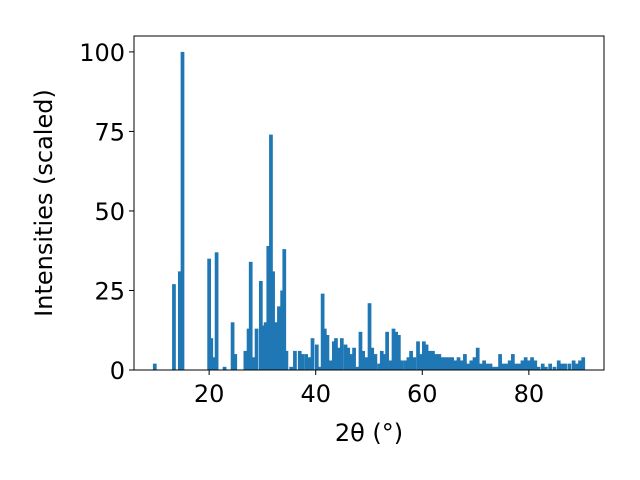 The height and width of the screenshot is (480, 640). What do you see at coordinates (369, 433) in the screenshot?
I see `x-axis-label: 2θ (°)` at bounding box center [369, 433].